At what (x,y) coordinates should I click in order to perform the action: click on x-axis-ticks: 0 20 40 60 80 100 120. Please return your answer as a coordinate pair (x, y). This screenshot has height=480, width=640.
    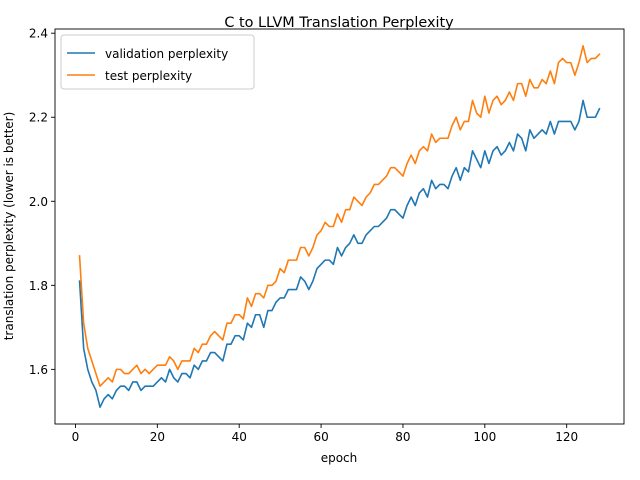
    Looking at the image, I should click on (325, 434).